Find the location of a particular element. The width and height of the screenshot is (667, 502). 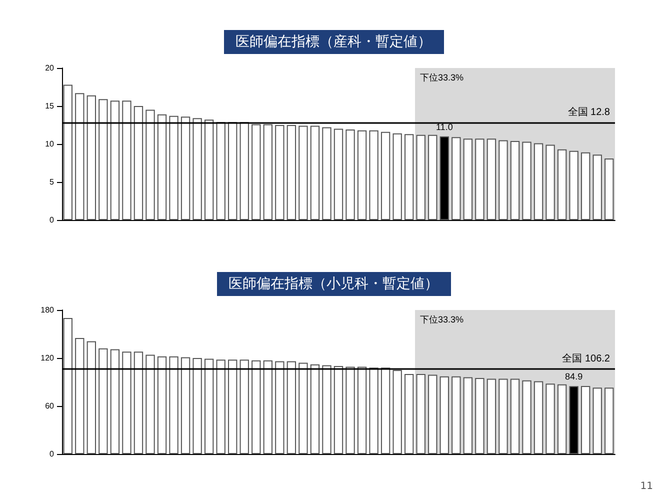

chart-title: 医師偏在指標（産科・暫定値） is located at coordinates (334, 42).